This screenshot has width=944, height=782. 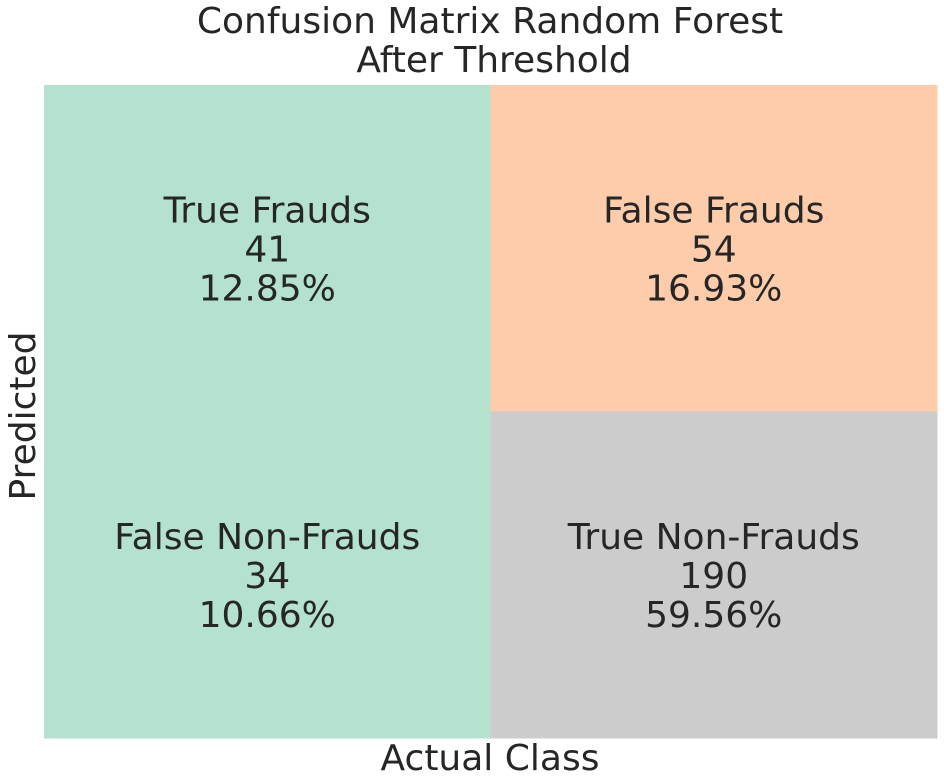 I want to click on chart-title-line-2: After Threshold, so click(x=493, y=60).